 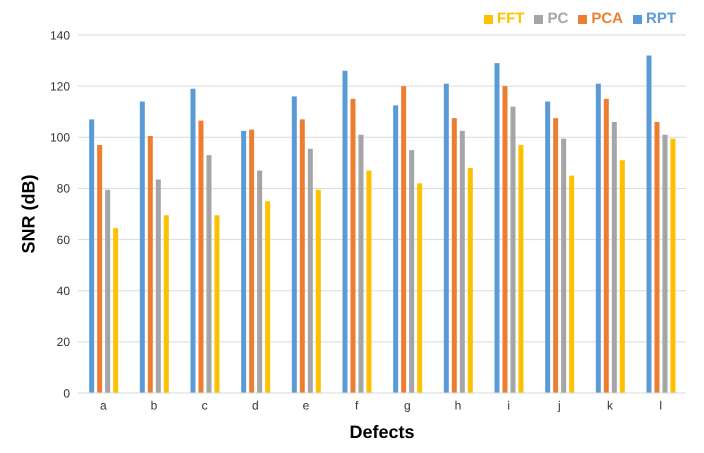 I want to click on legend-label: PCA, so click(x=607, y=18).